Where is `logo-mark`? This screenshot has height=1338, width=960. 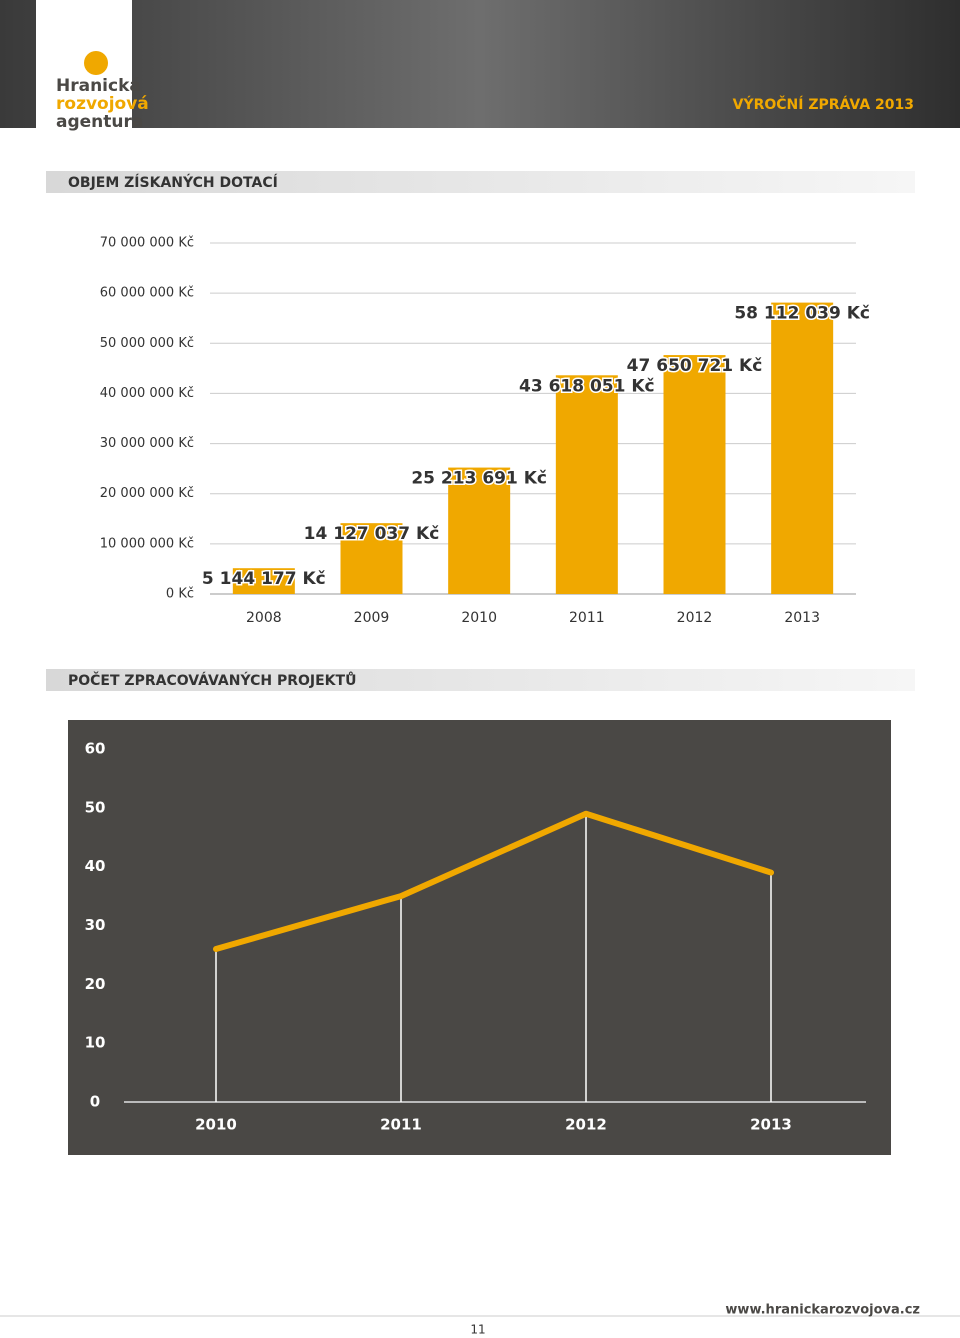
logo-mark is located at coordinates (96, 63).